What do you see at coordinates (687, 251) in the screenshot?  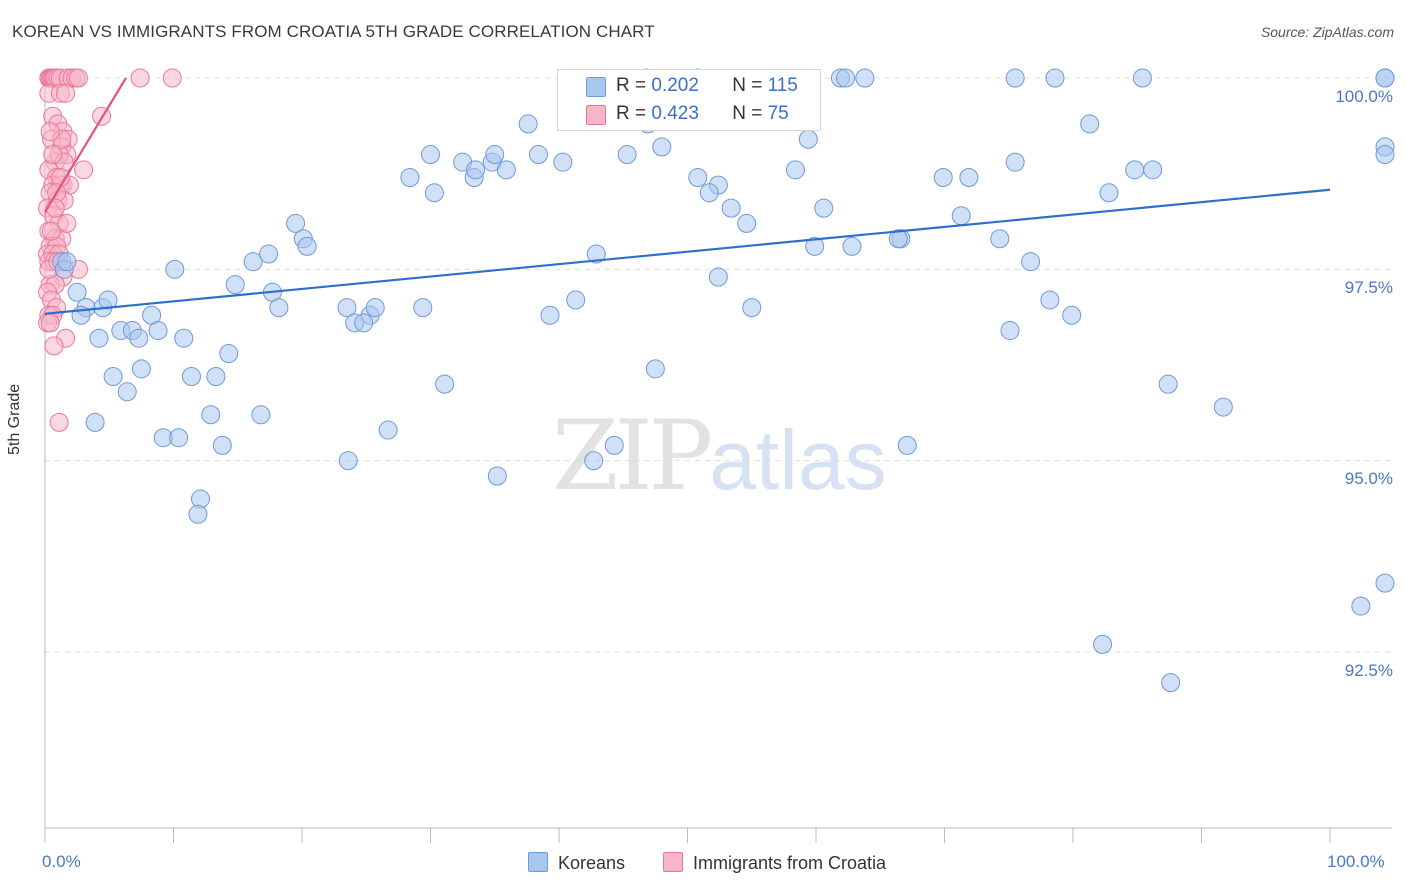 I see `korean-trend-line` at bounding box center [687, 251].